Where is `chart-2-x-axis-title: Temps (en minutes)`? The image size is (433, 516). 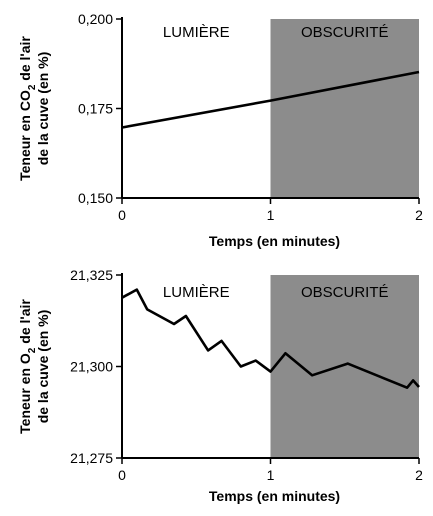 chart-2-x-axis-title: Temps (en minutes) is located at coordinates (274, 496).